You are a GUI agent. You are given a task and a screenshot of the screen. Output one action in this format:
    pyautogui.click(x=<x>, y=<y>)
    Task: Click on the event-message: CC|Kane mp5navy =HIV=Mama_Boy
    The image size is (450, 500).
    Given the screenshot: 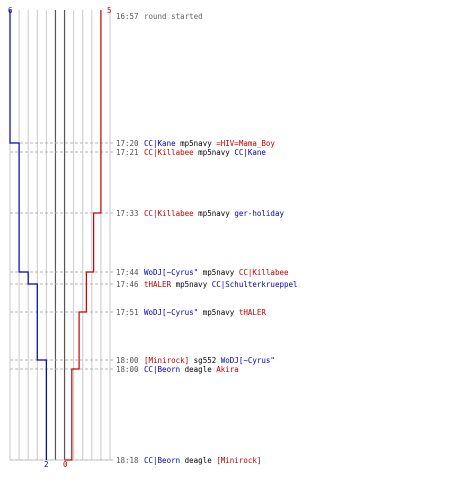 What is the action you would take?
    pyautogui.click(x=209, y=143)
    